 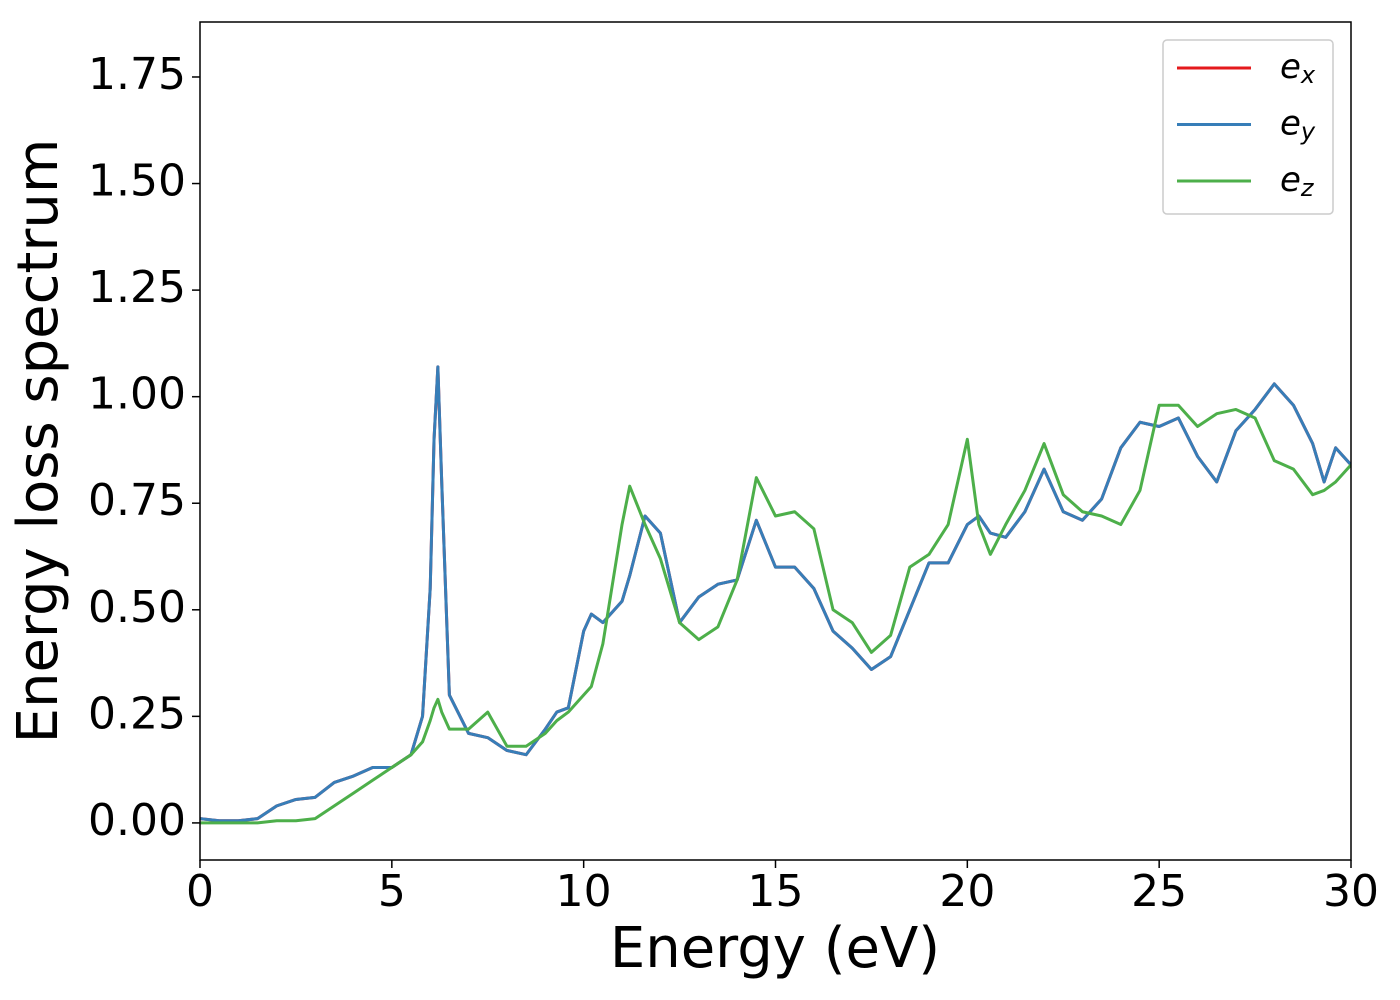 What do you see at coordinates (137, 74) in the screenshot?
I see `y-tick-label: 1.75` at bounding box center [137, 74].